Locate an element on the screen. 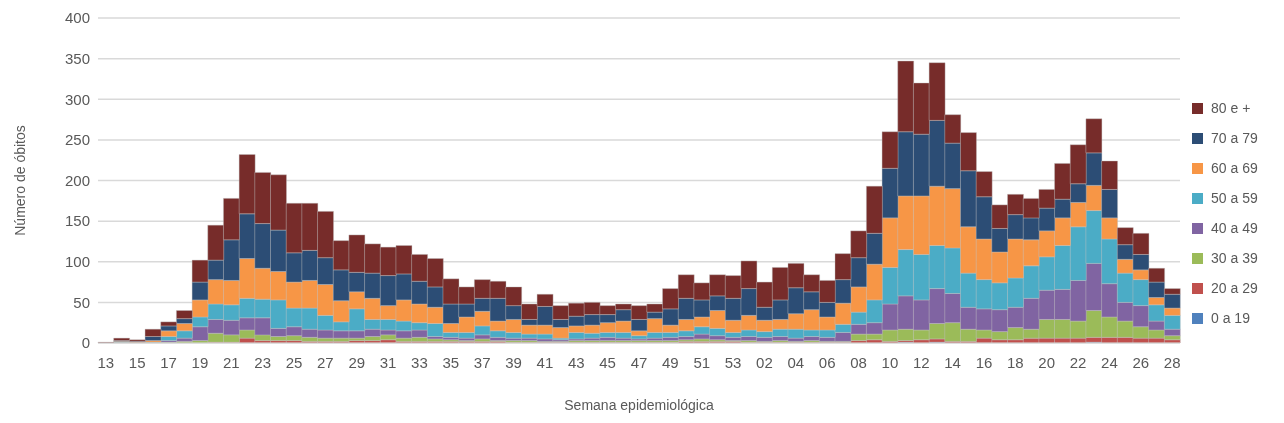 The height and width of the screenshot is (423, 1284). legend-label: 80 e + is located at coordinates (1231, 108).